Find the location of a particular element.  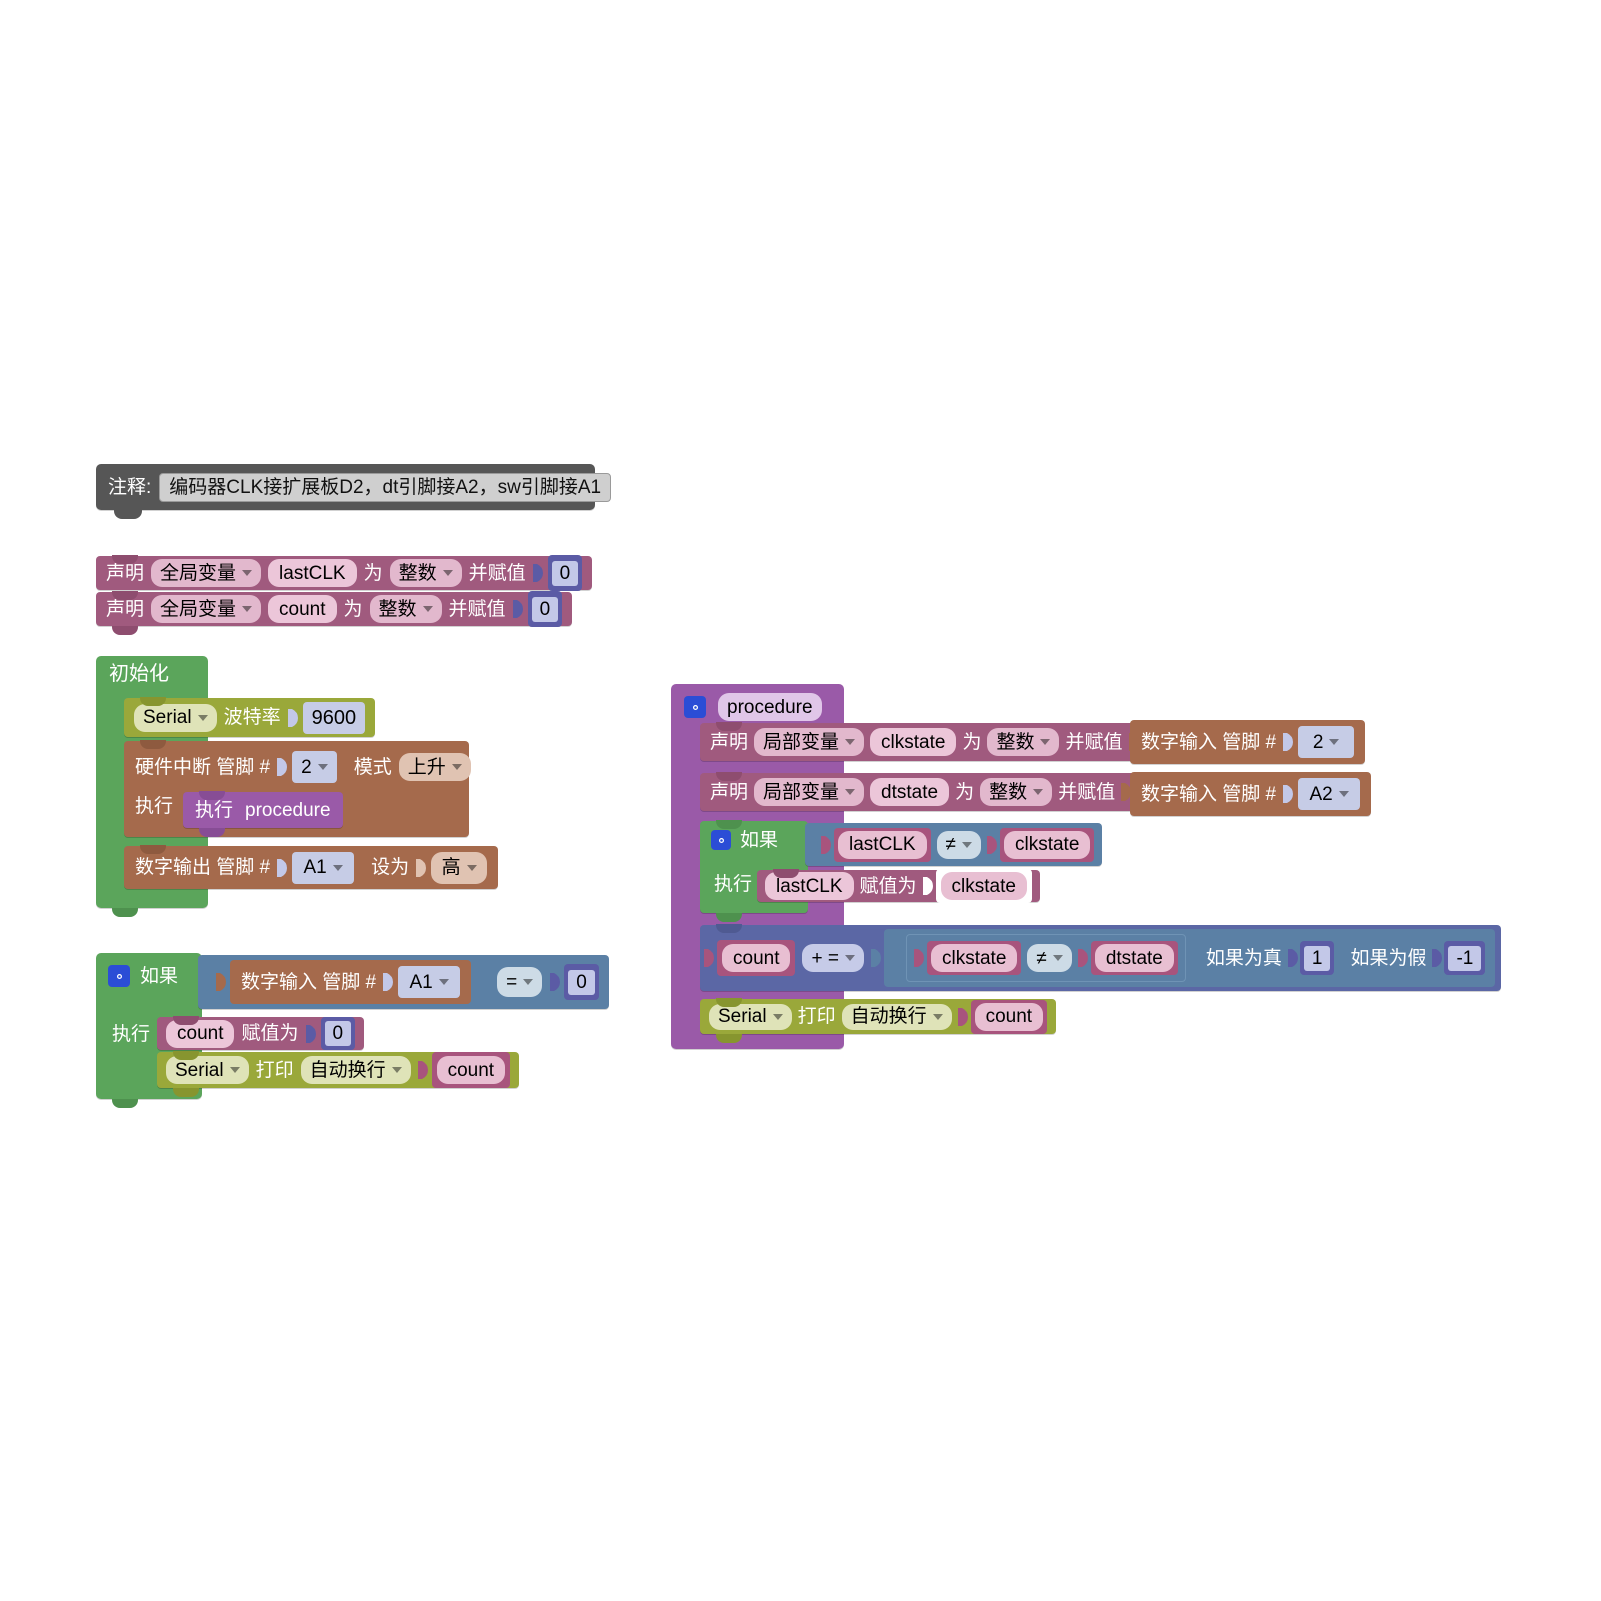

value-block-number-true: 1 is located at coordinates (1317, 958).